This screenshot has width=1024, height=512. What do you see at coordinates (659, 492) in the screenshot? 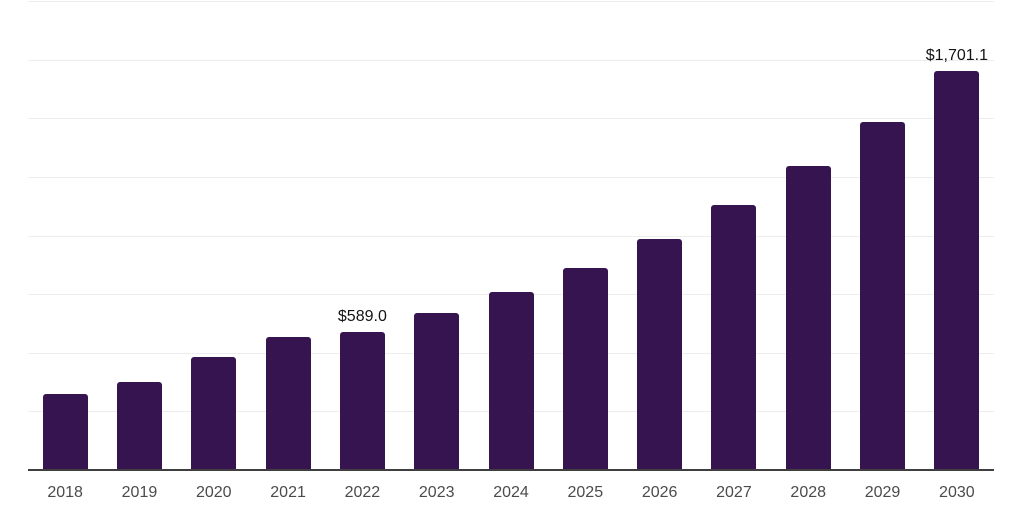
I see `x-tick-2026: 2026` at bounding box center [659, 492].